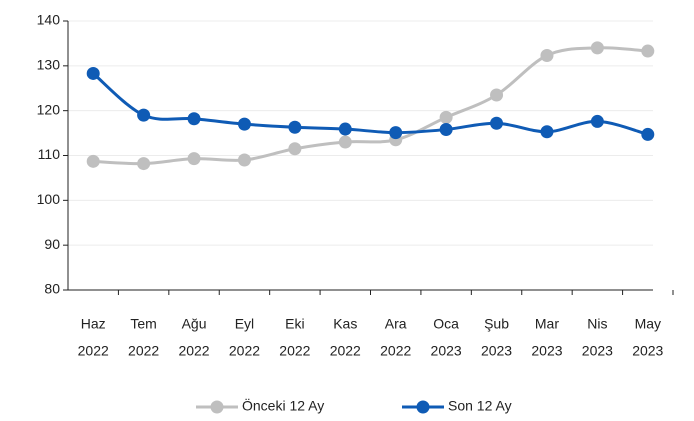  What do you see at coordinates (49, 199) in the screenshot?
I see `y-tick-label: 100` at bounding box center [49, 199].